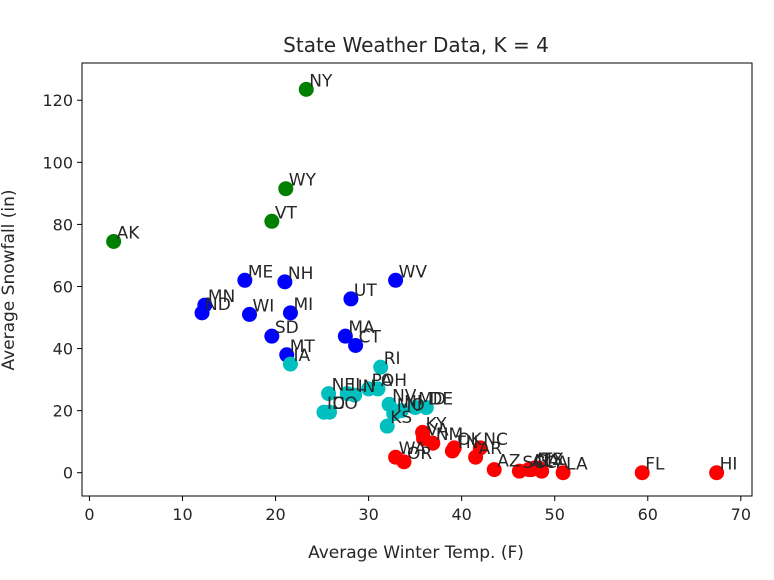 The width and height of the screenshot is (774, 580). I want to click on point-label: TN, so click(466, 443).